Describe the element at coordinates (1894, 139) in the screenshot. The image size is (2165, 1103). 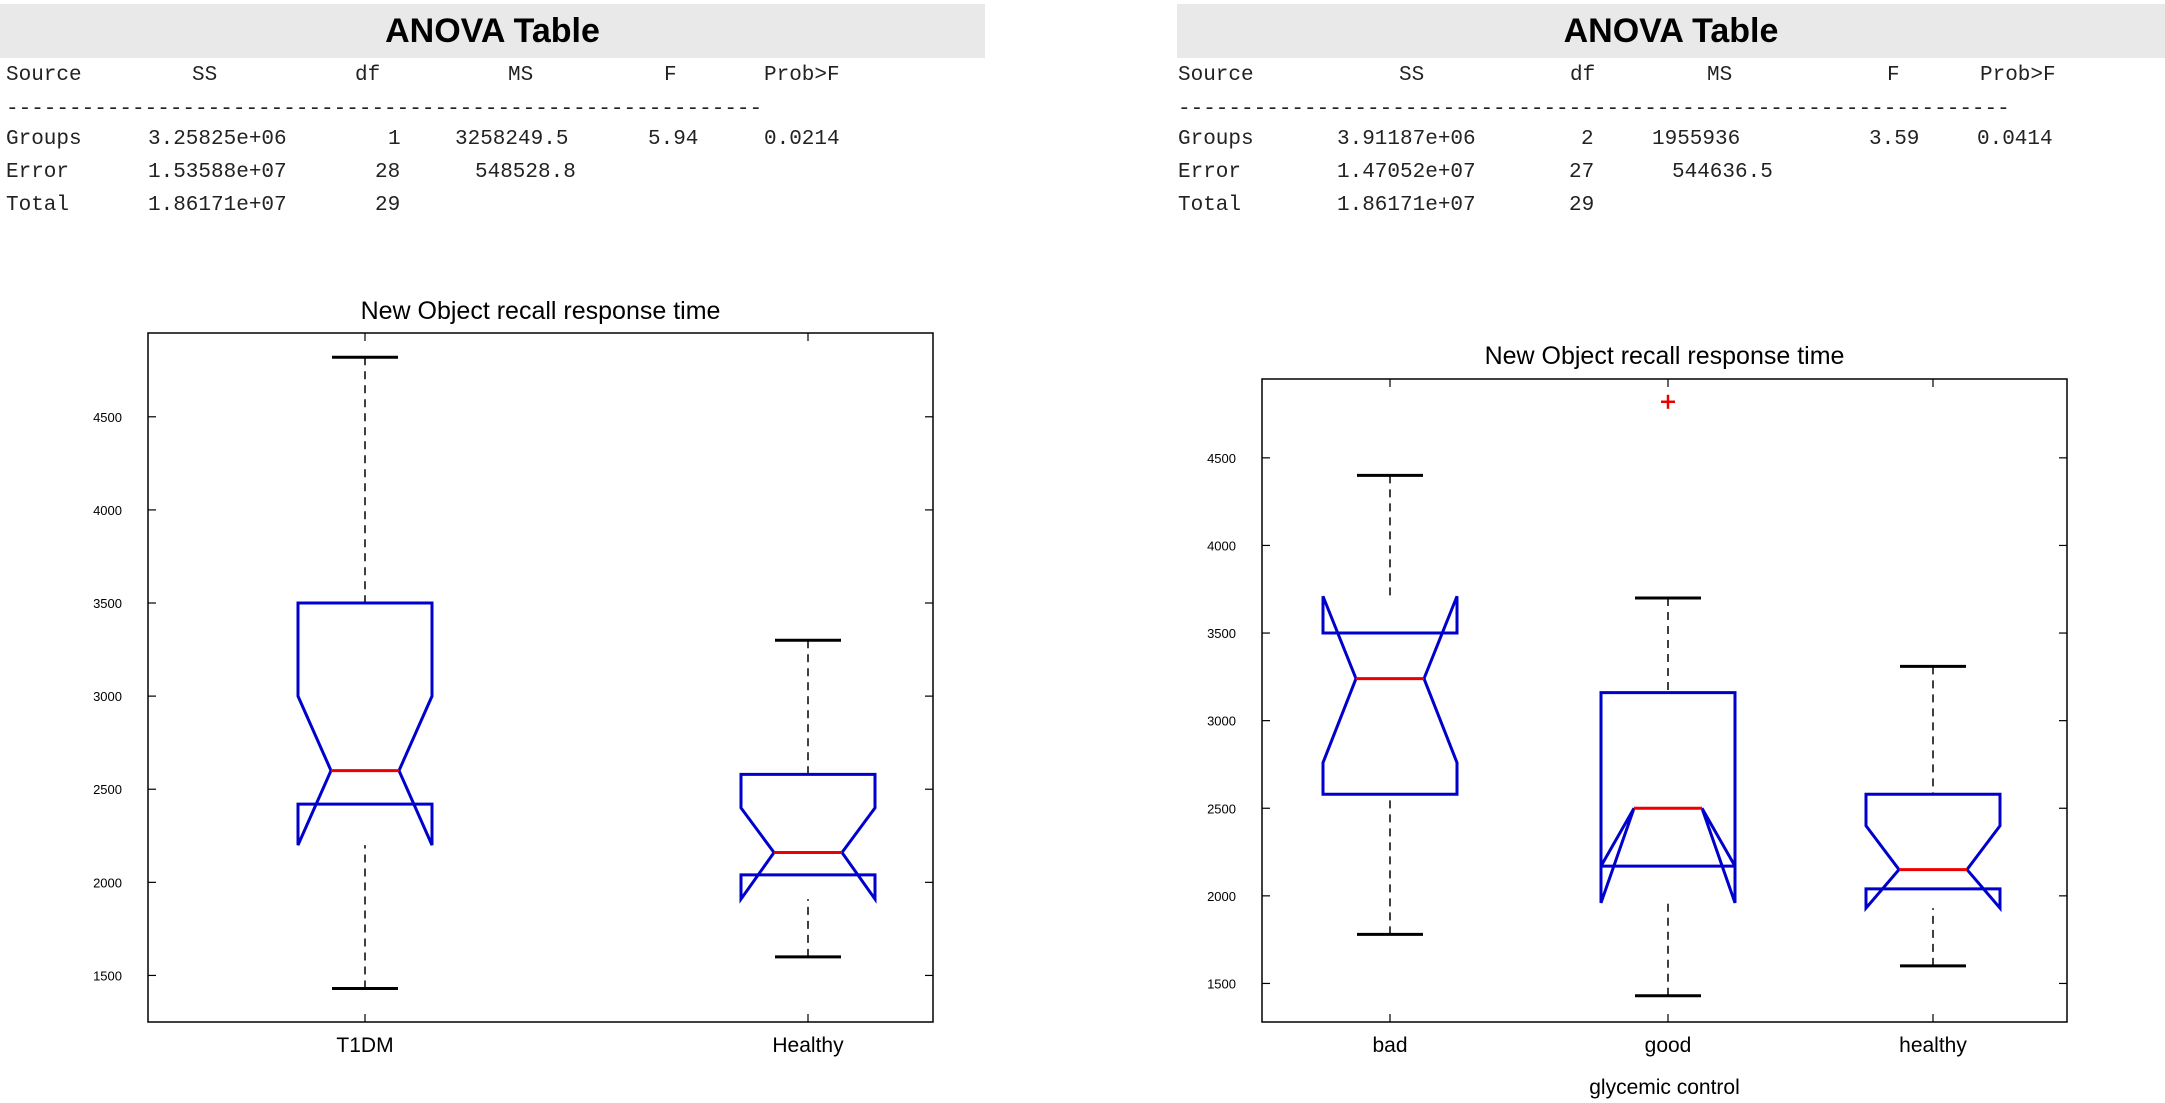
I see `anova-row-groups-f: 3.59` at that location.